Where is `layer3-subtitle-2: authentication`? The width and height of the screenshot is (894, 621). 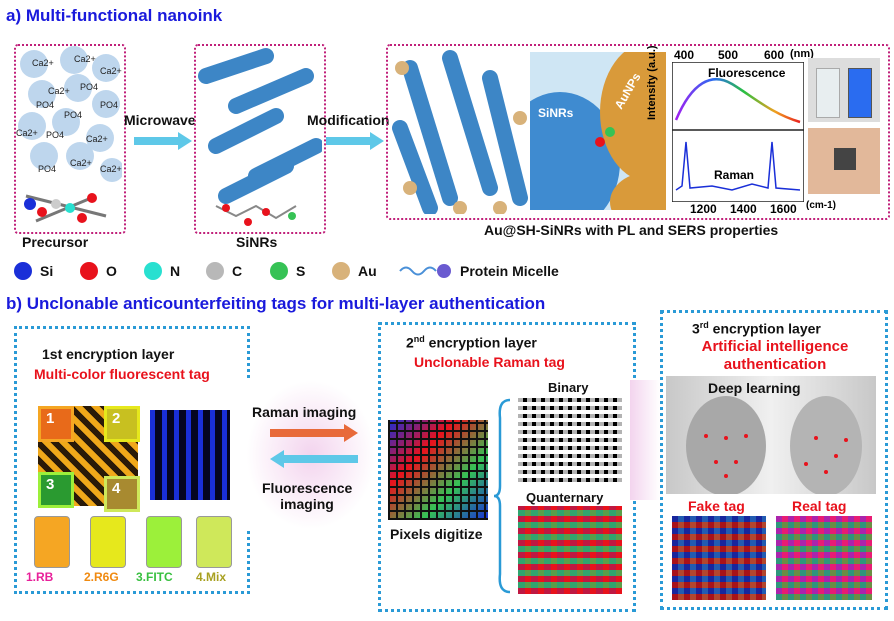 layer3-subtitle-2: authentication is located at coordinates (775, 364).